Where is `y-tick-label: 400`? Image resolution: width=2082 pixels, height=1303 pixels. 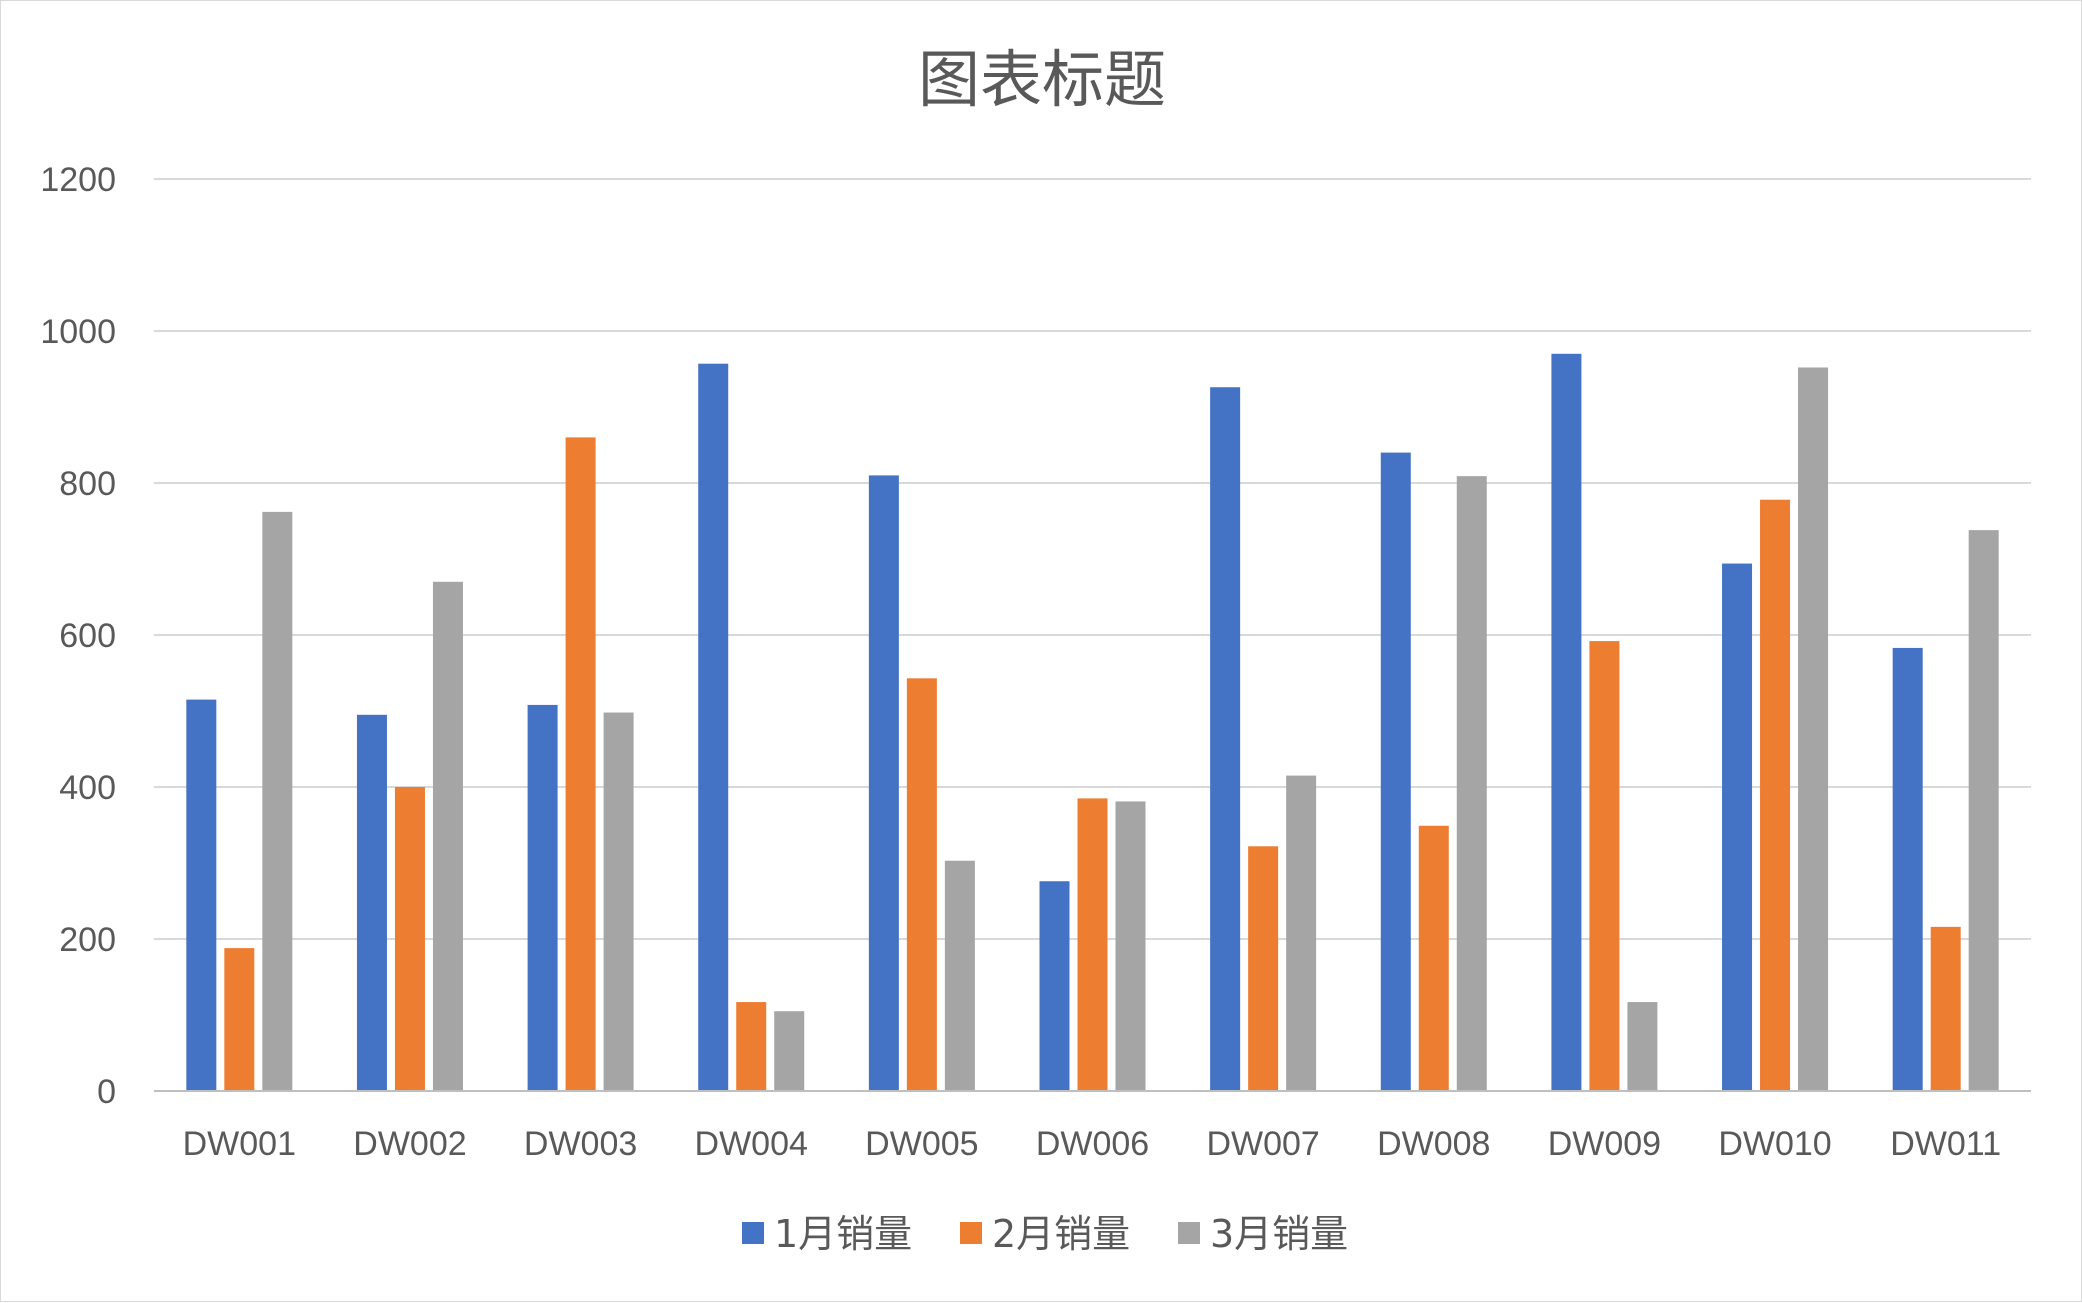
y-tick-label: 400 is located at coordinates (87, 788).